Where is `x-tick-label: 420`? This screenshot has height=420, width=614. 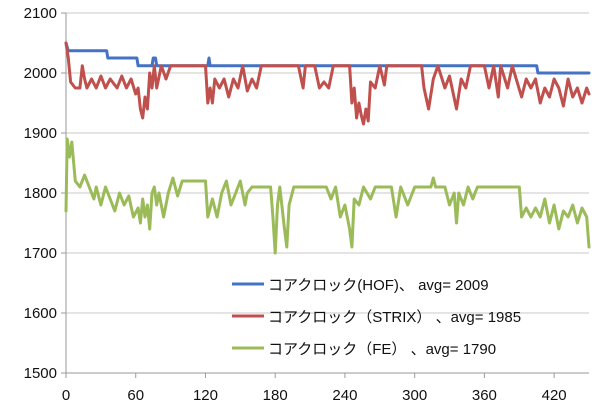 x-tick-label: 420 is located at coordinates (554, 395).